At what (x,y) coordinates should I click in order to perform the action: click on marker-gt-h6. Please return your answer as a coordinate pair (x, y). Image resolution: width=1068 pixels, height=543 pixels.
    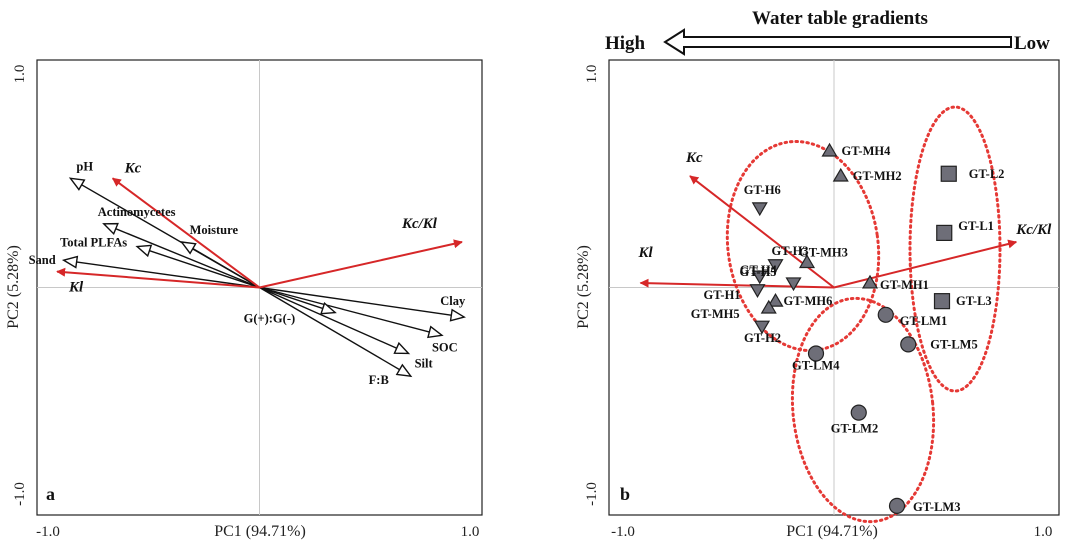
    Looking at the image, I should click on (759, 209).